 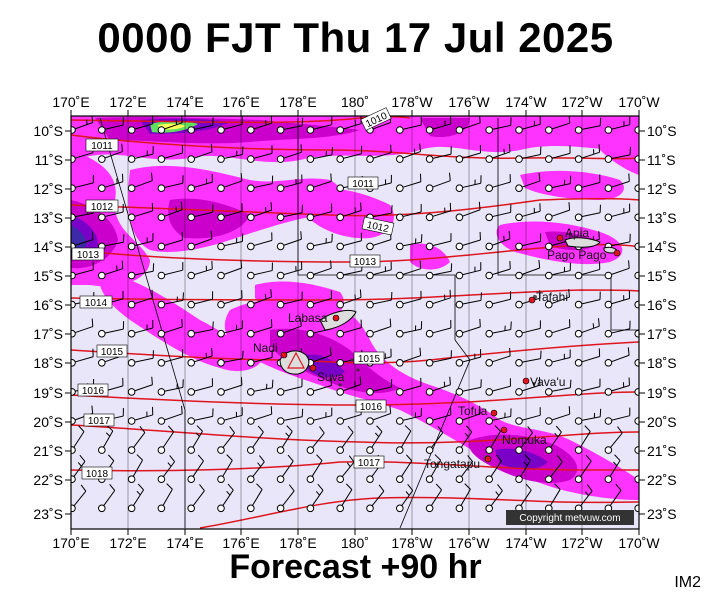 What do you see at coordinates (99, 421) in the screenshot?
I see `svg-text: 1017` at bounding box center [99, 421].